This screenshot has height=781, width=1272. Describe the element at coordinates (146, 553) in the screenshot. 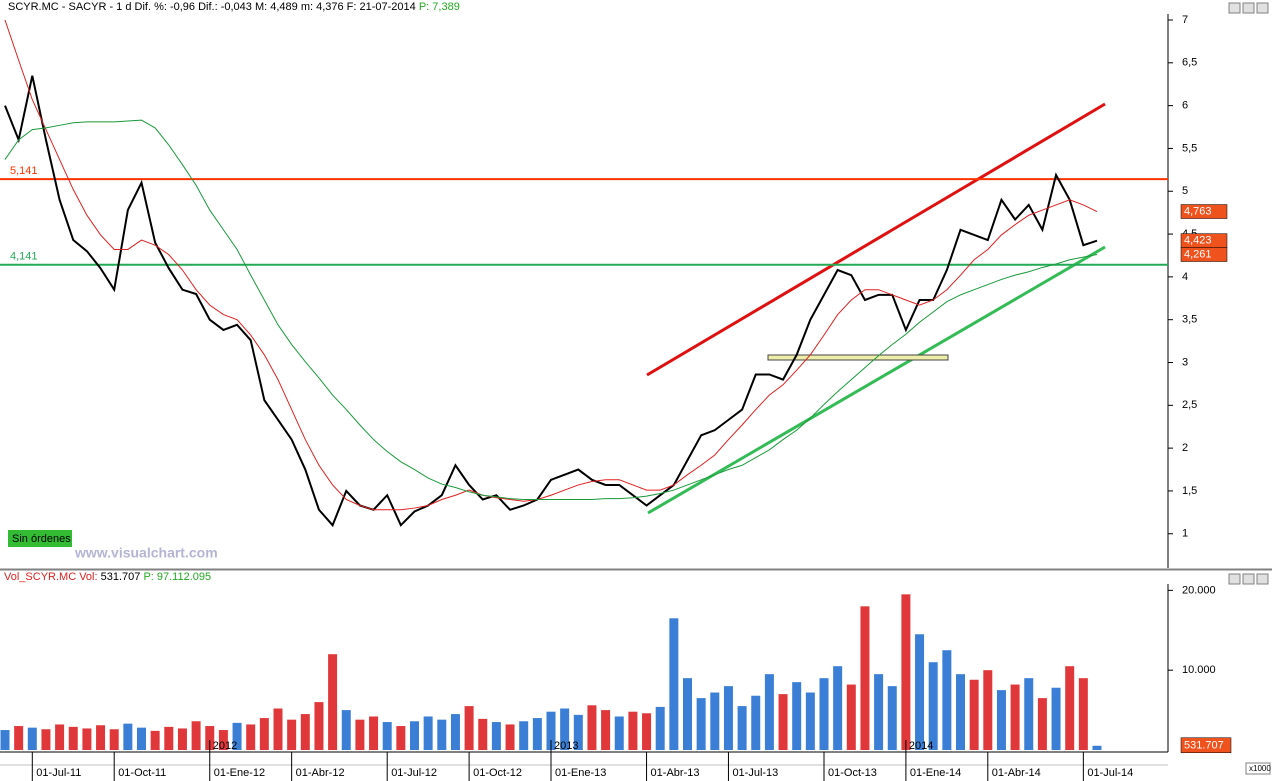

I see `watermark: www.visualchart.com` at that location.